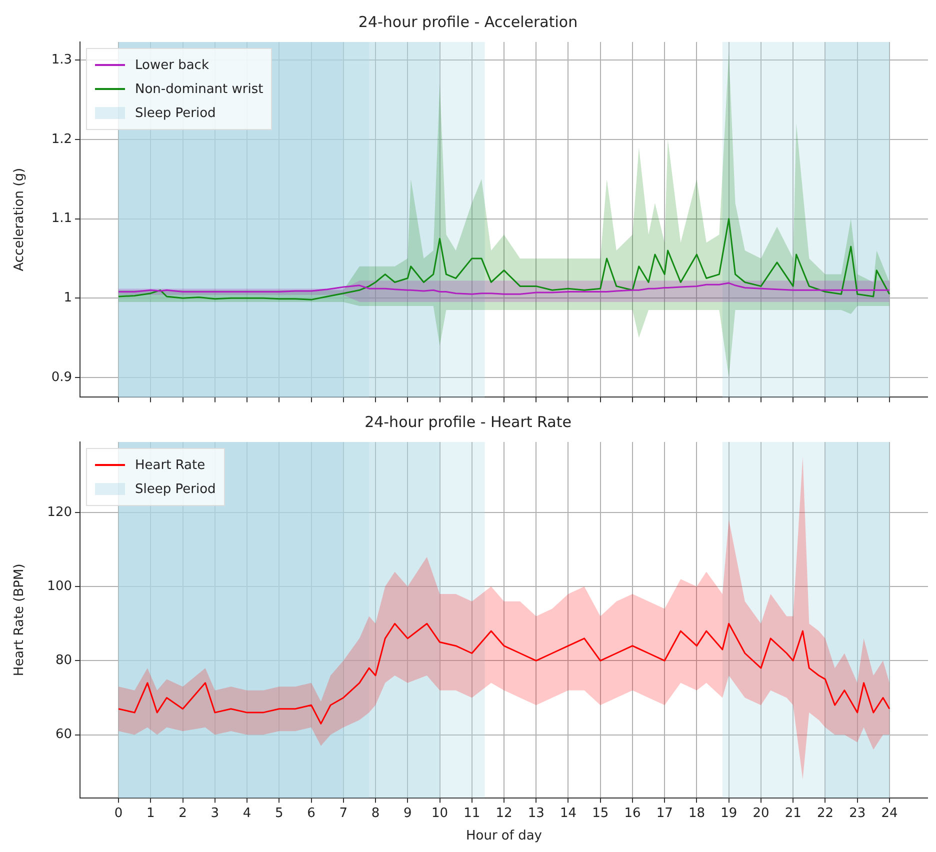 The image size is (936, 852). I want to click on x-tick-label: 20, so click(761, 813).